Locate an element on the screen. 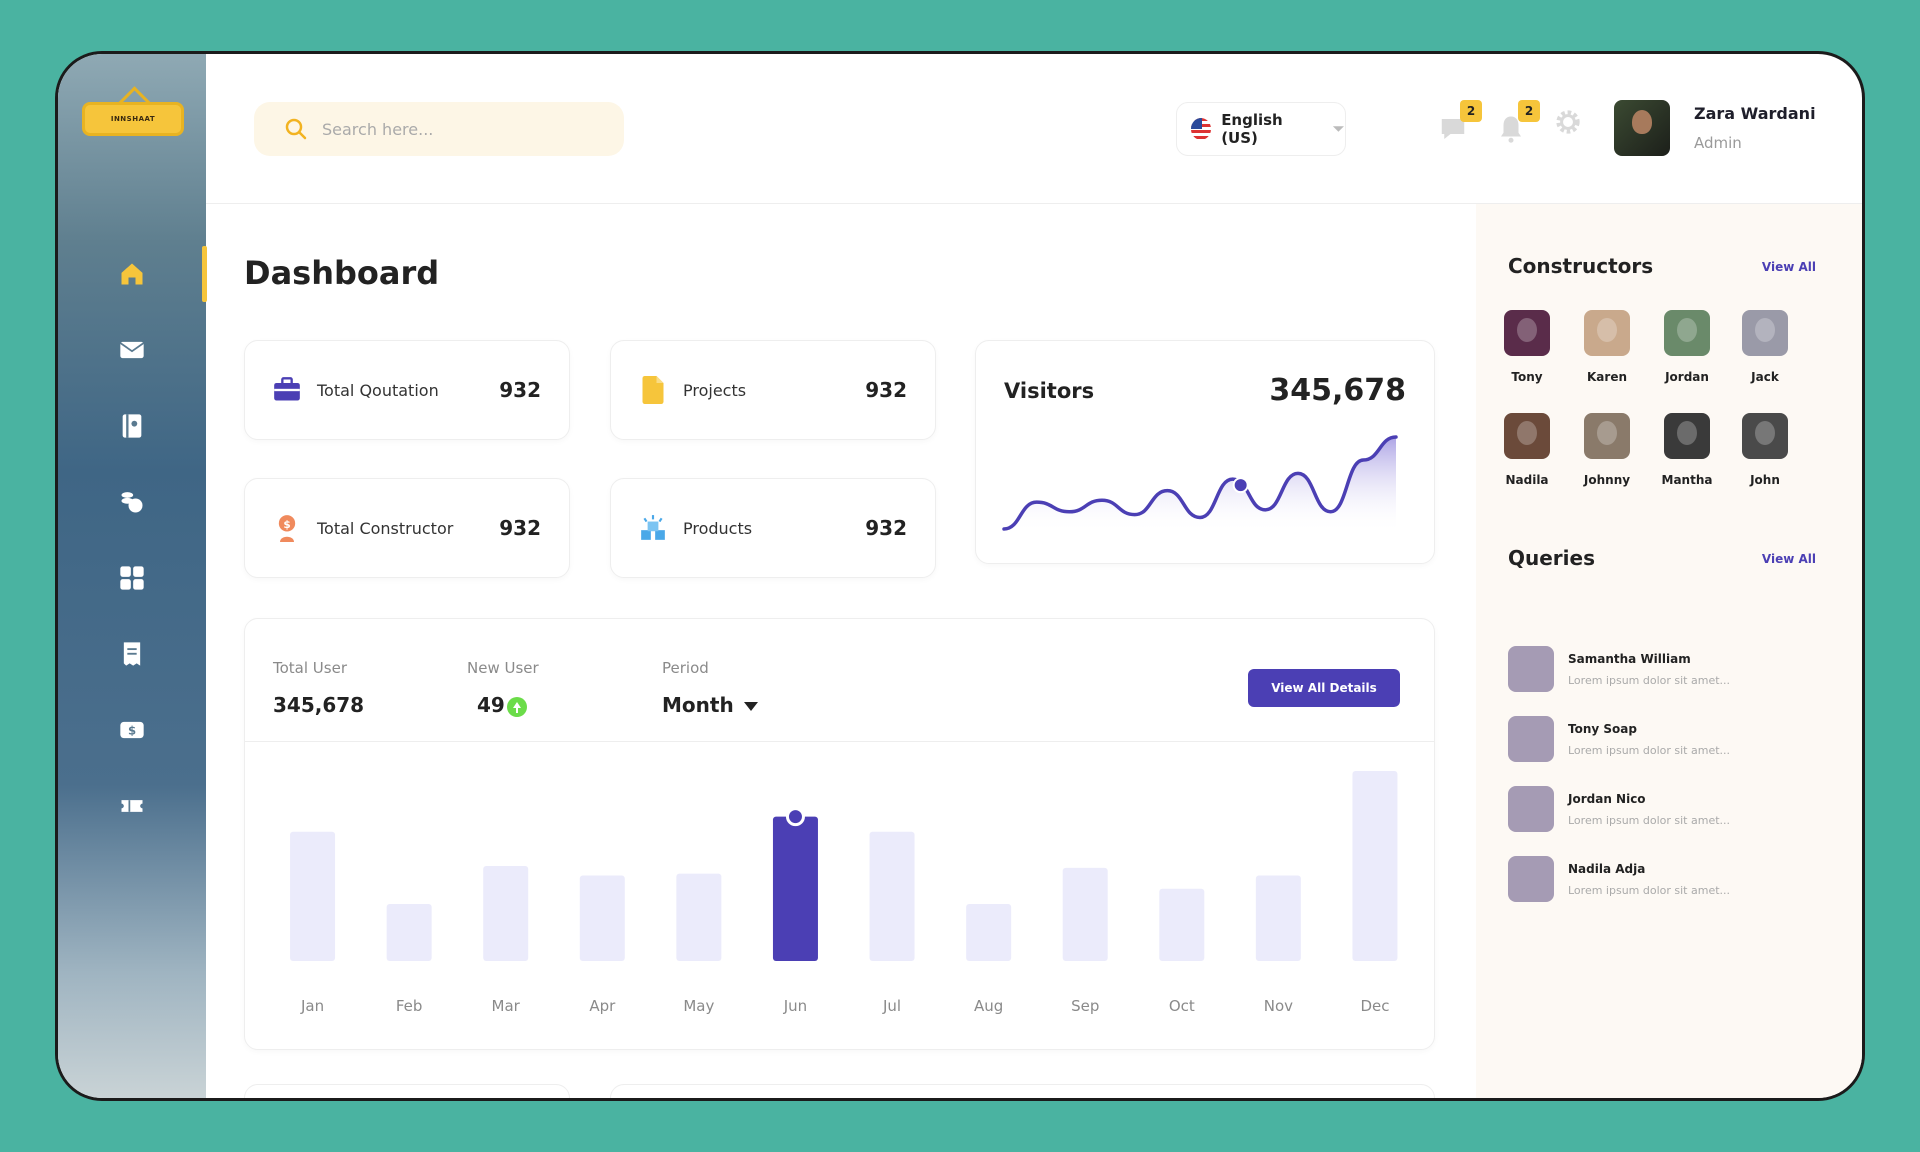 The height and width of the screenshot is (1152, 1920). visitors-area-chart is located at coordinates (1200, 484).